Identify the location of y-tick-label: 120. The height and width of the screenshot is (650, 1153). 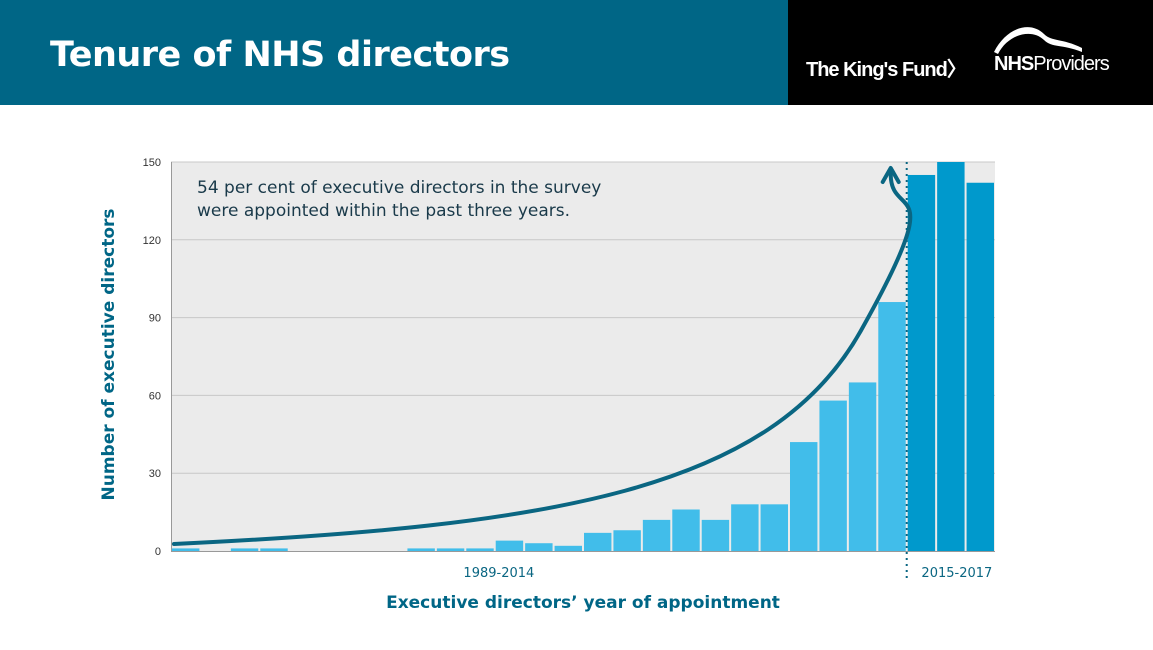
(152, 241).